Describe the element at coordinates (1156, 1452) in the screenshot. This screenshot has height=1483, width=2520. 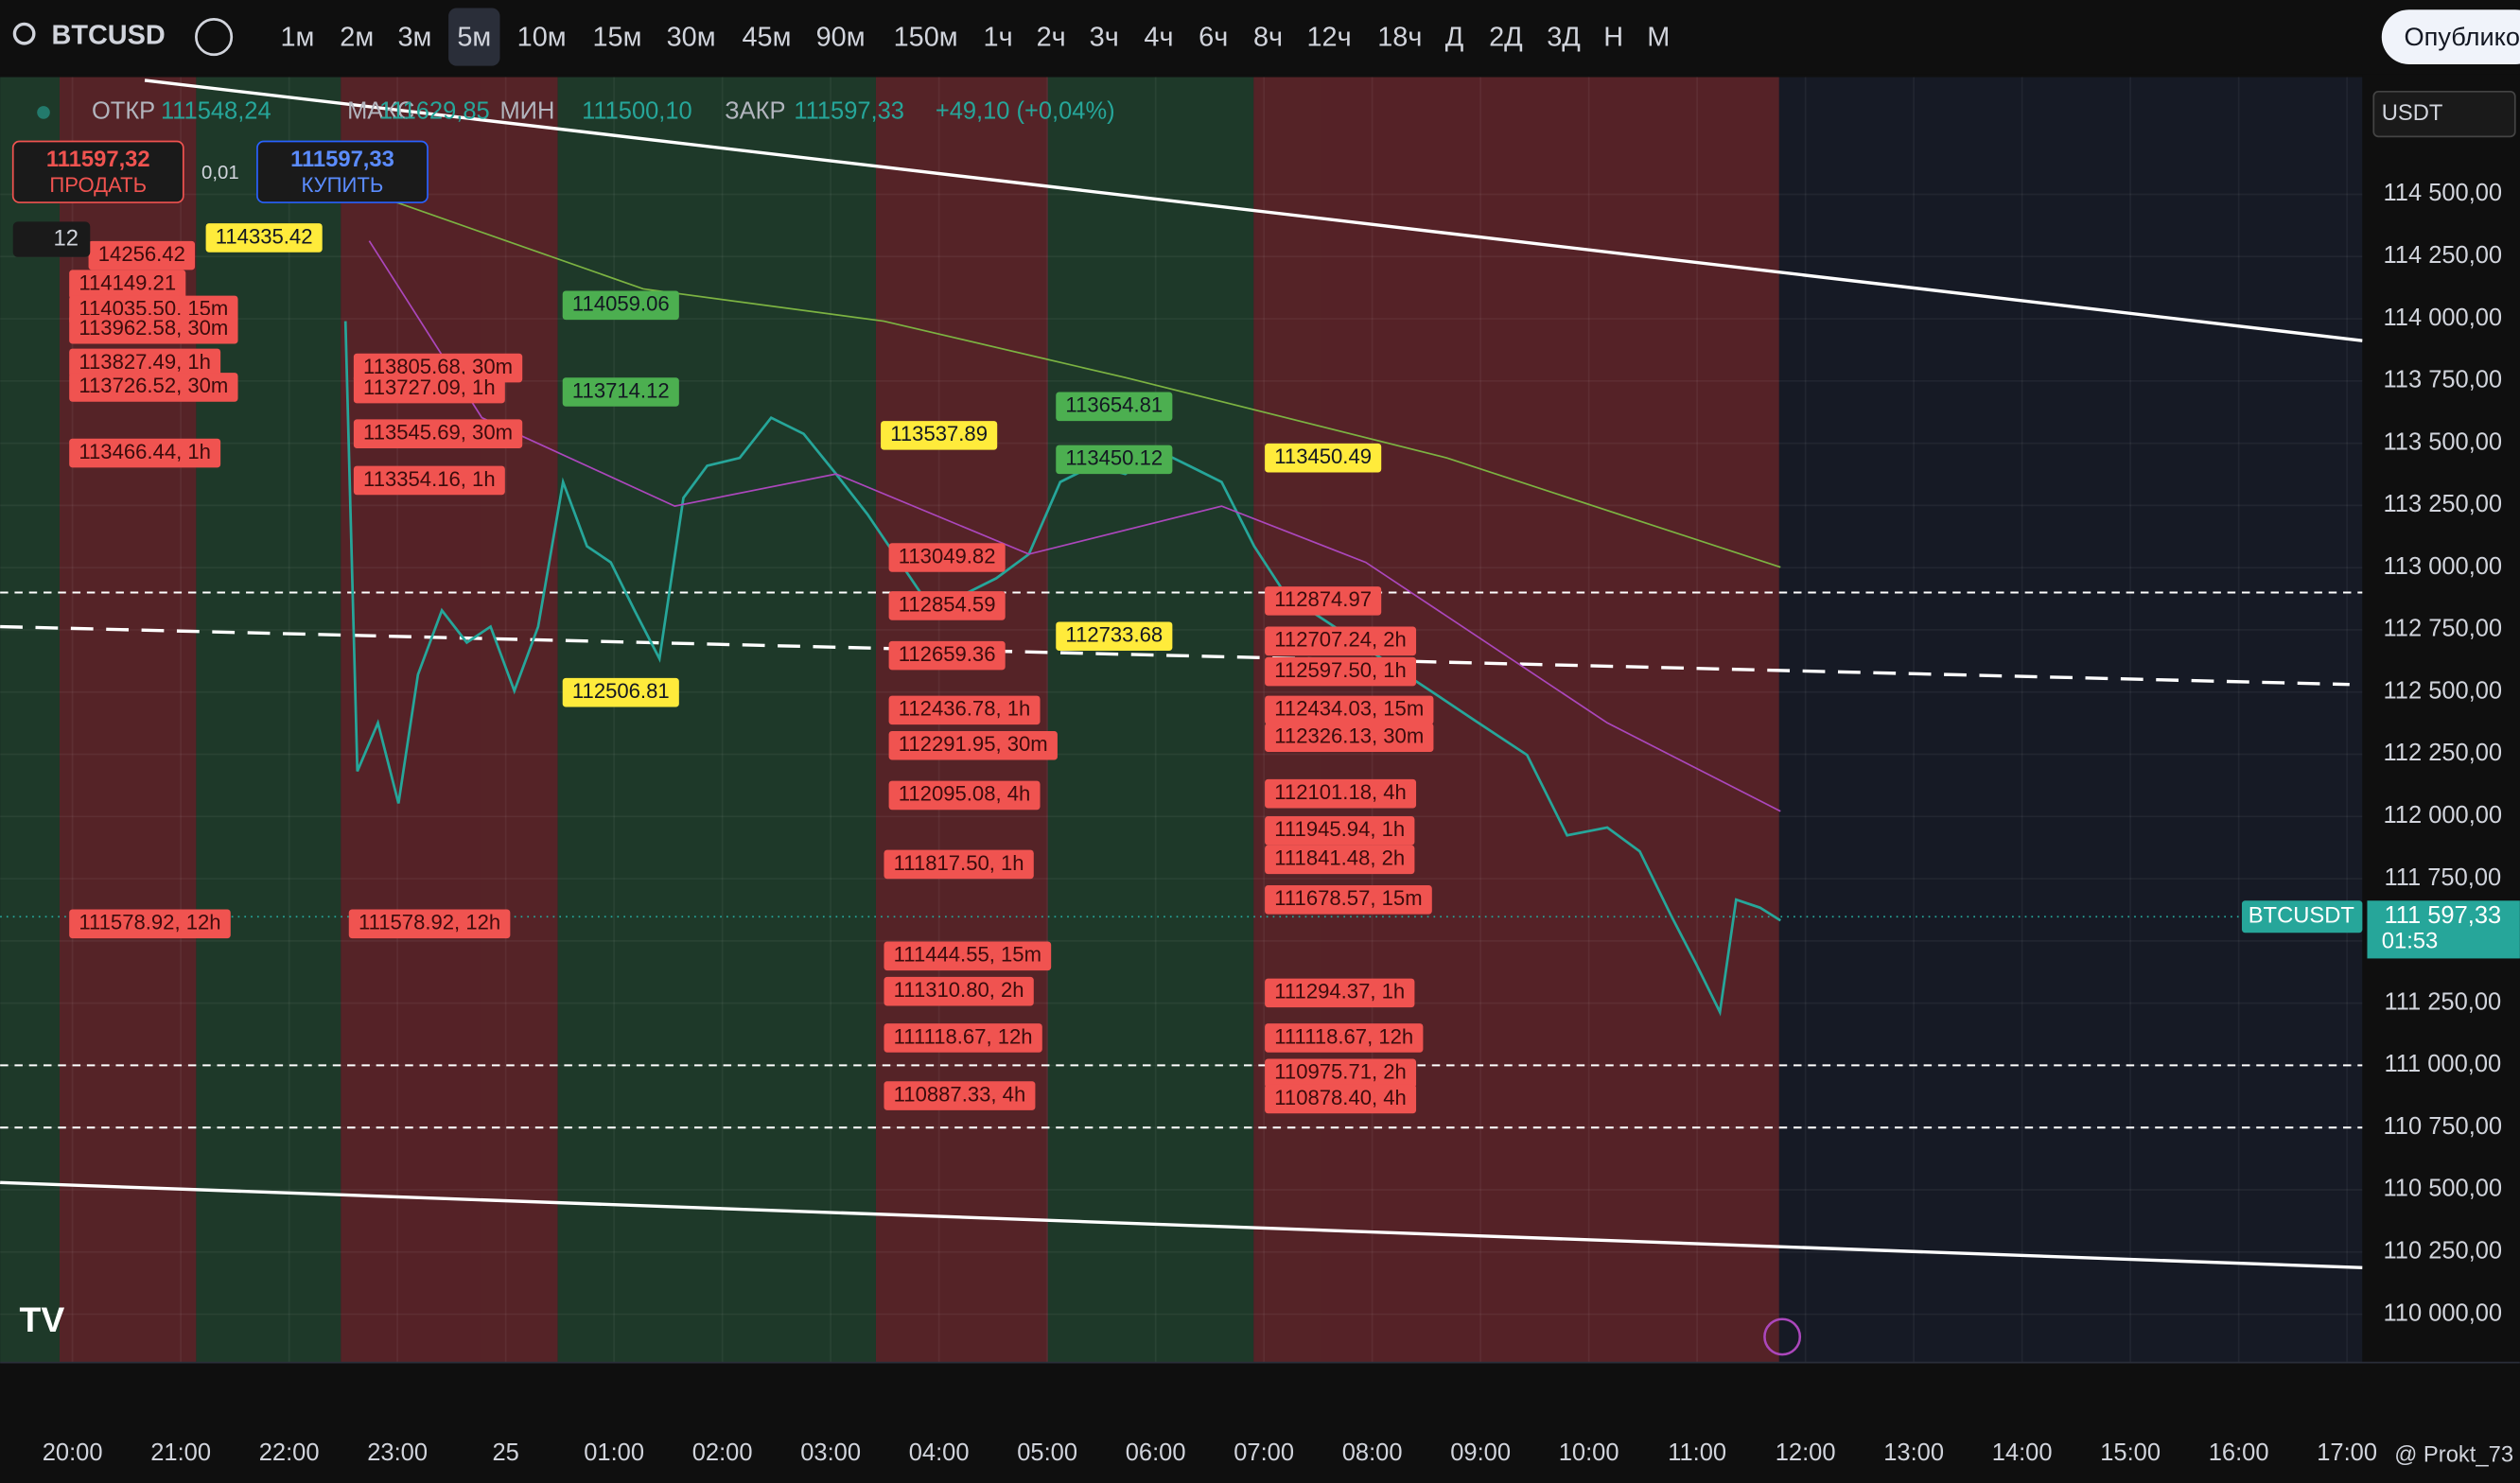
I see `x-tick-label: 06:00` at that location.